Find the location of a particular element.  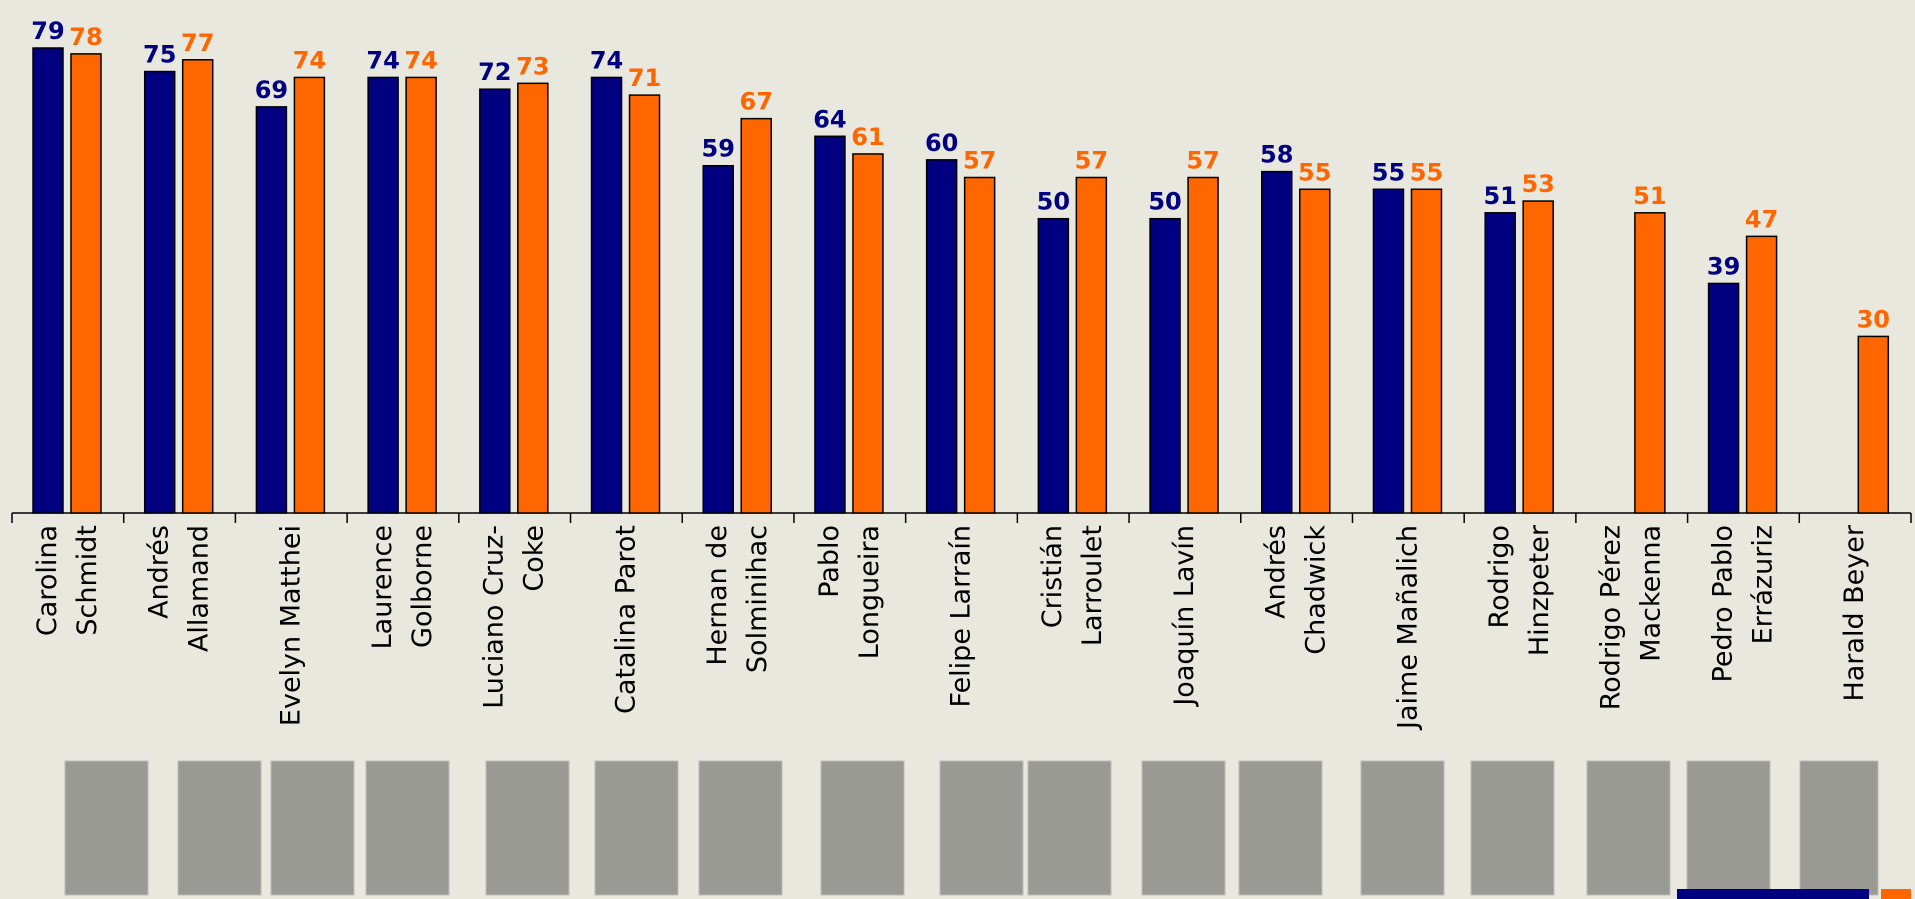

value-label: 73 is located at coordinates (532, 66).